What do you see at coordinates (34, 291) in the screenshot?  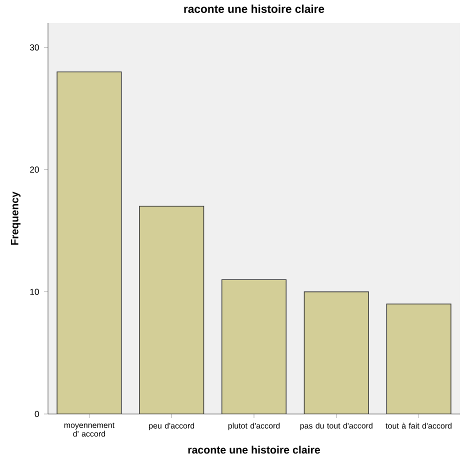 I see `y-tick-label: 10` at bounding box center [34, 291].